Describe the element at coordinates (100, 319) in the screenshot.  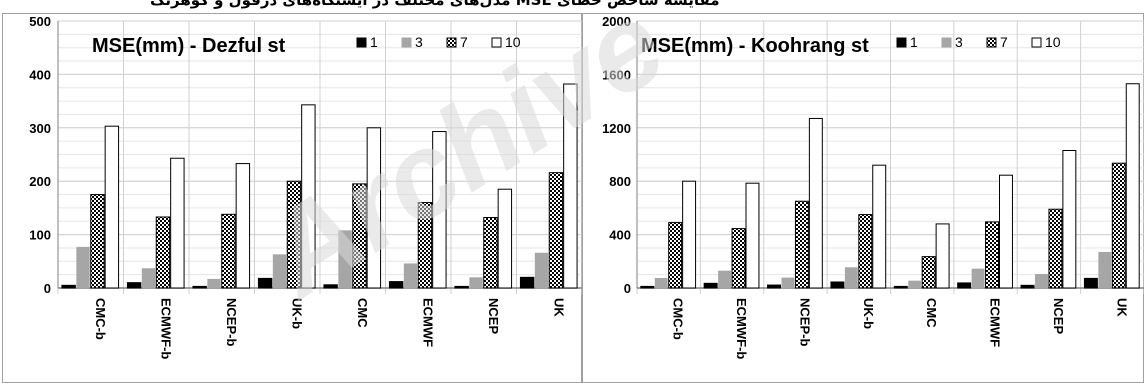
I see `category-label: CMC-b` at that location.